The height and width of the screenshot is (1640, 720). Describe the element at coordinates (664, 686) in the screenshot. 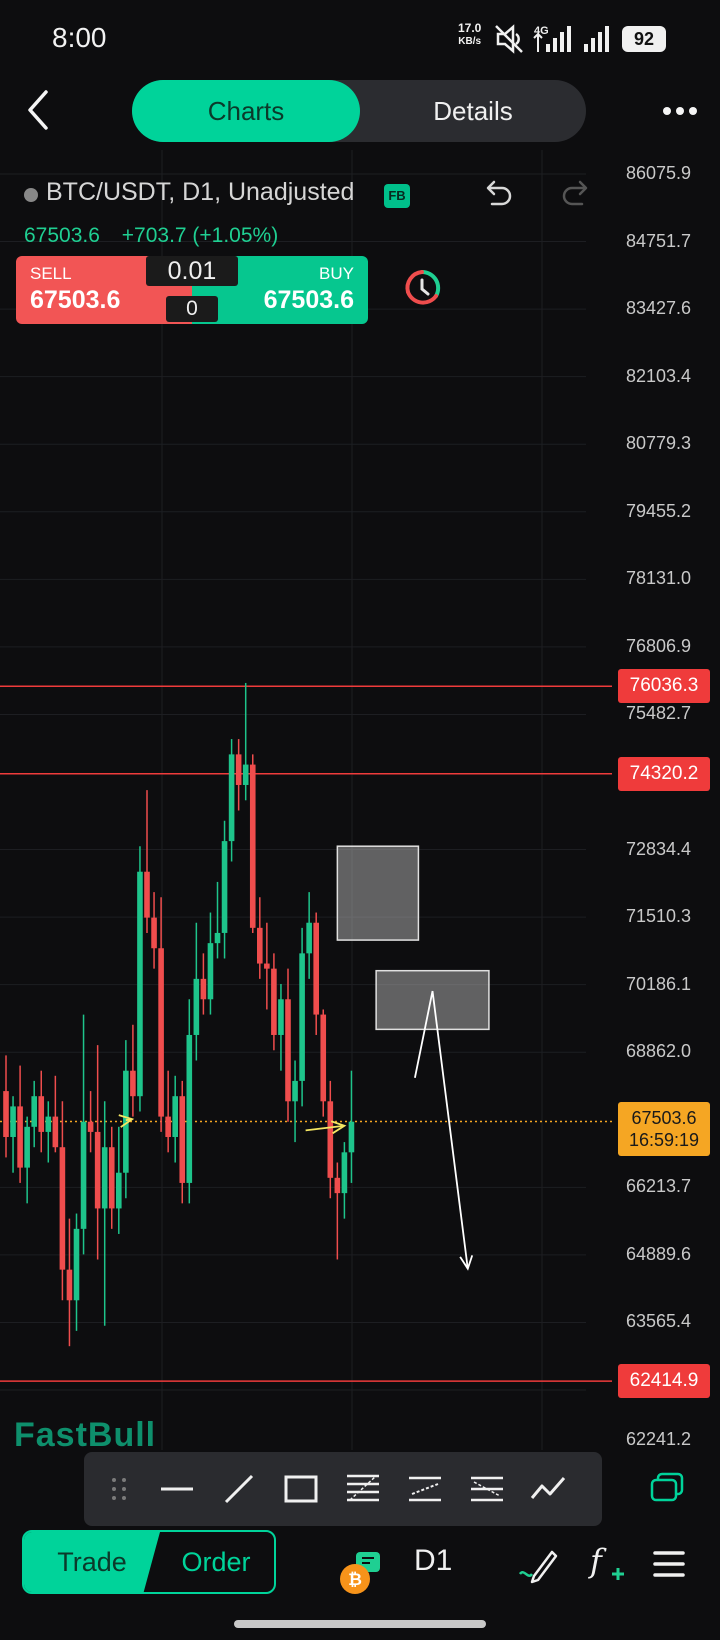

I see `level-price-tag: 76036.3` at that location.